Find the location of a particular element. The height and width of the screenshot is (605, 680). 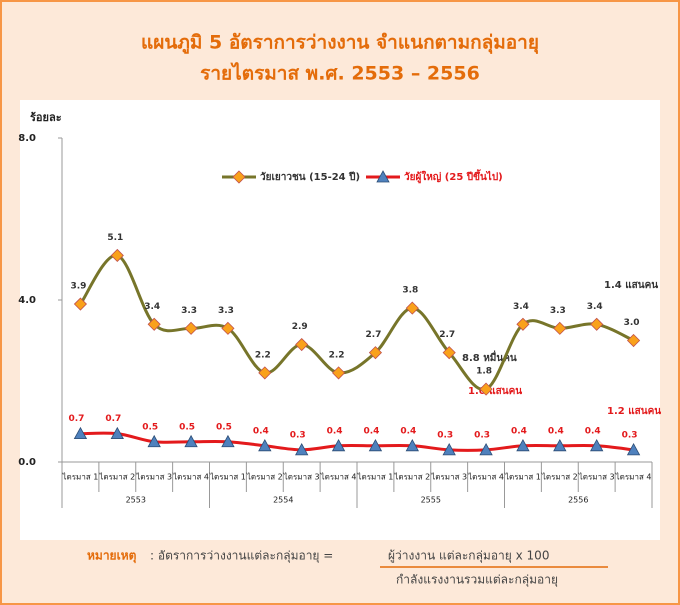

chart-subtitle: รายไตรมาส พ.ศ. 2553 – 2556 is located at coordinates (340, 73).